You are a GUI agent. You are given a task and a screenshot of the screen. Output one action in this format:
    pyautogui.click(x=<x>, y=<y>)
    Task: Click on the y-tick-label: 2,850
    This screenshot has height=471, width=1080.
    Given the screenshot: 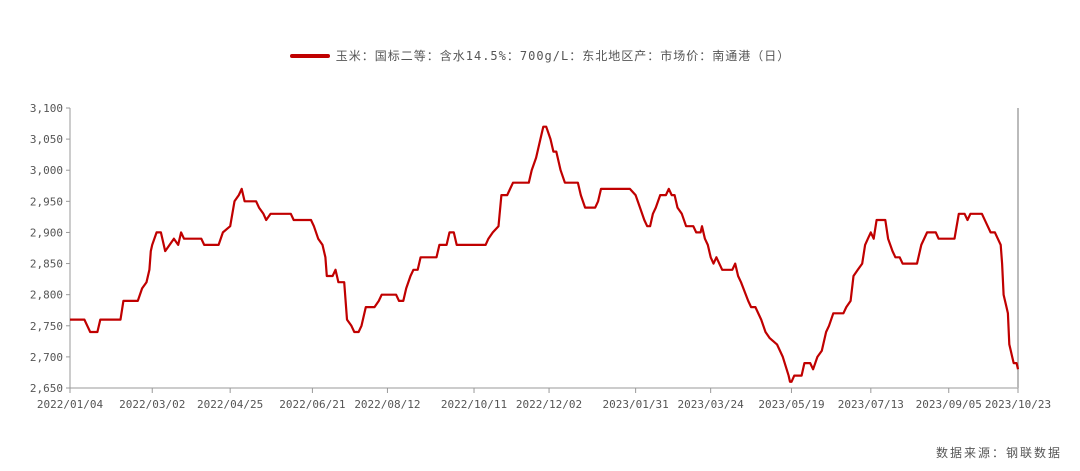 What is the action you would take?
    pyautogui.click(x=46, y=264)
    